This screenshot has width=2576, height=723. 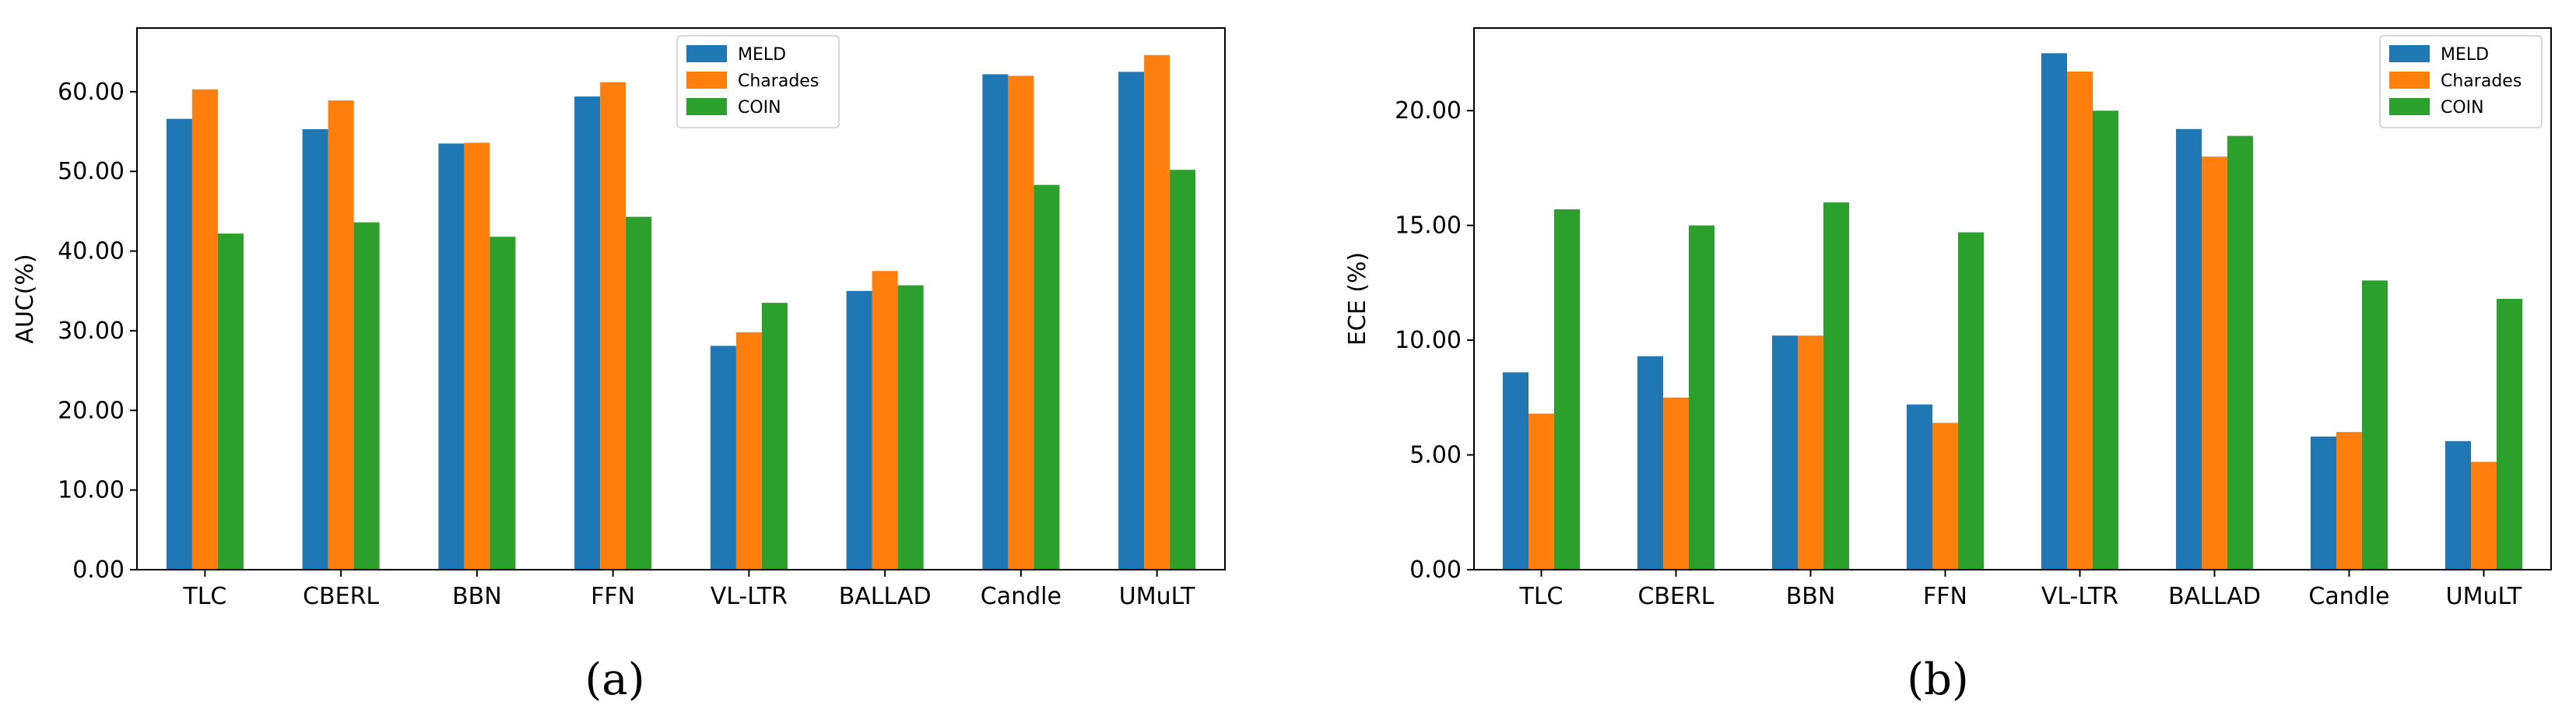 I want to click on y-tick-label: 15.00, so click(x=1429, y=226).